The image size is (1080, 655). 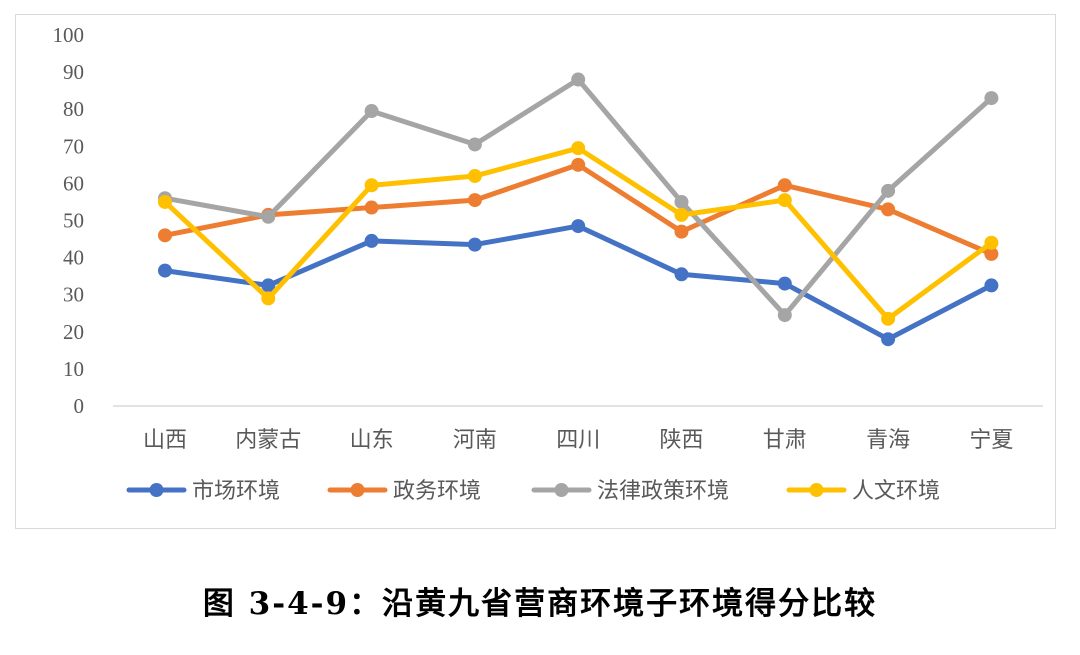 What do you see at coordinates (372, 440) in the screenshot?
I see `x-tick-label: 山东` at bounding box center [372, 440].